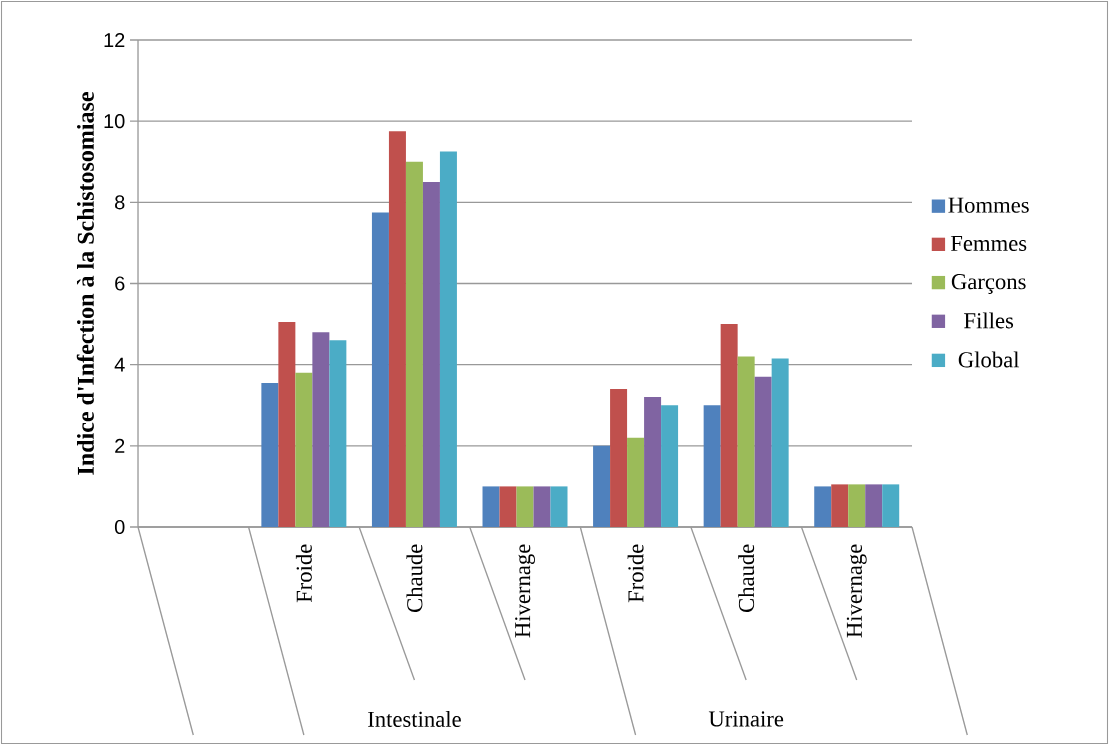  What do you see at coordinates (114, 121) in the screenshot?
I see `y-tick-label: 10` at bounding box center [114, 121].